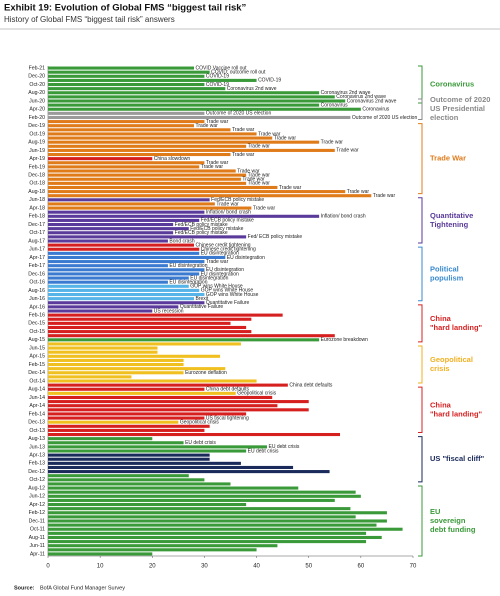 The image size is (500, 596). What do you see at coordinates (440, 368) in the screenshot?
I see `group-label: crisis` at bounding box center [440, 368].